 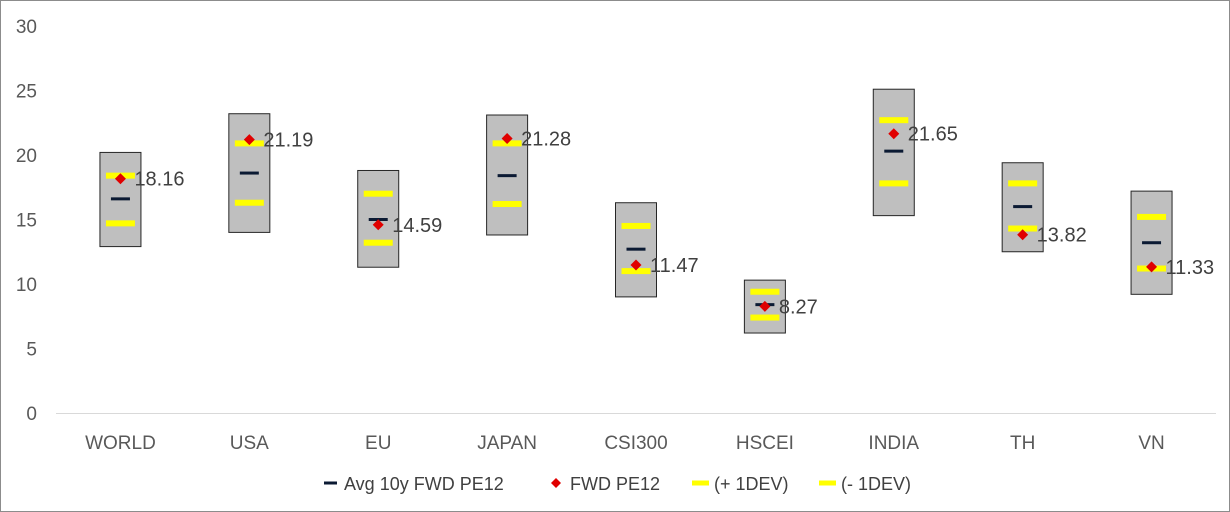 I want to click on fwd-pe12-data-label: 21.65, so click(x=933, y=135).